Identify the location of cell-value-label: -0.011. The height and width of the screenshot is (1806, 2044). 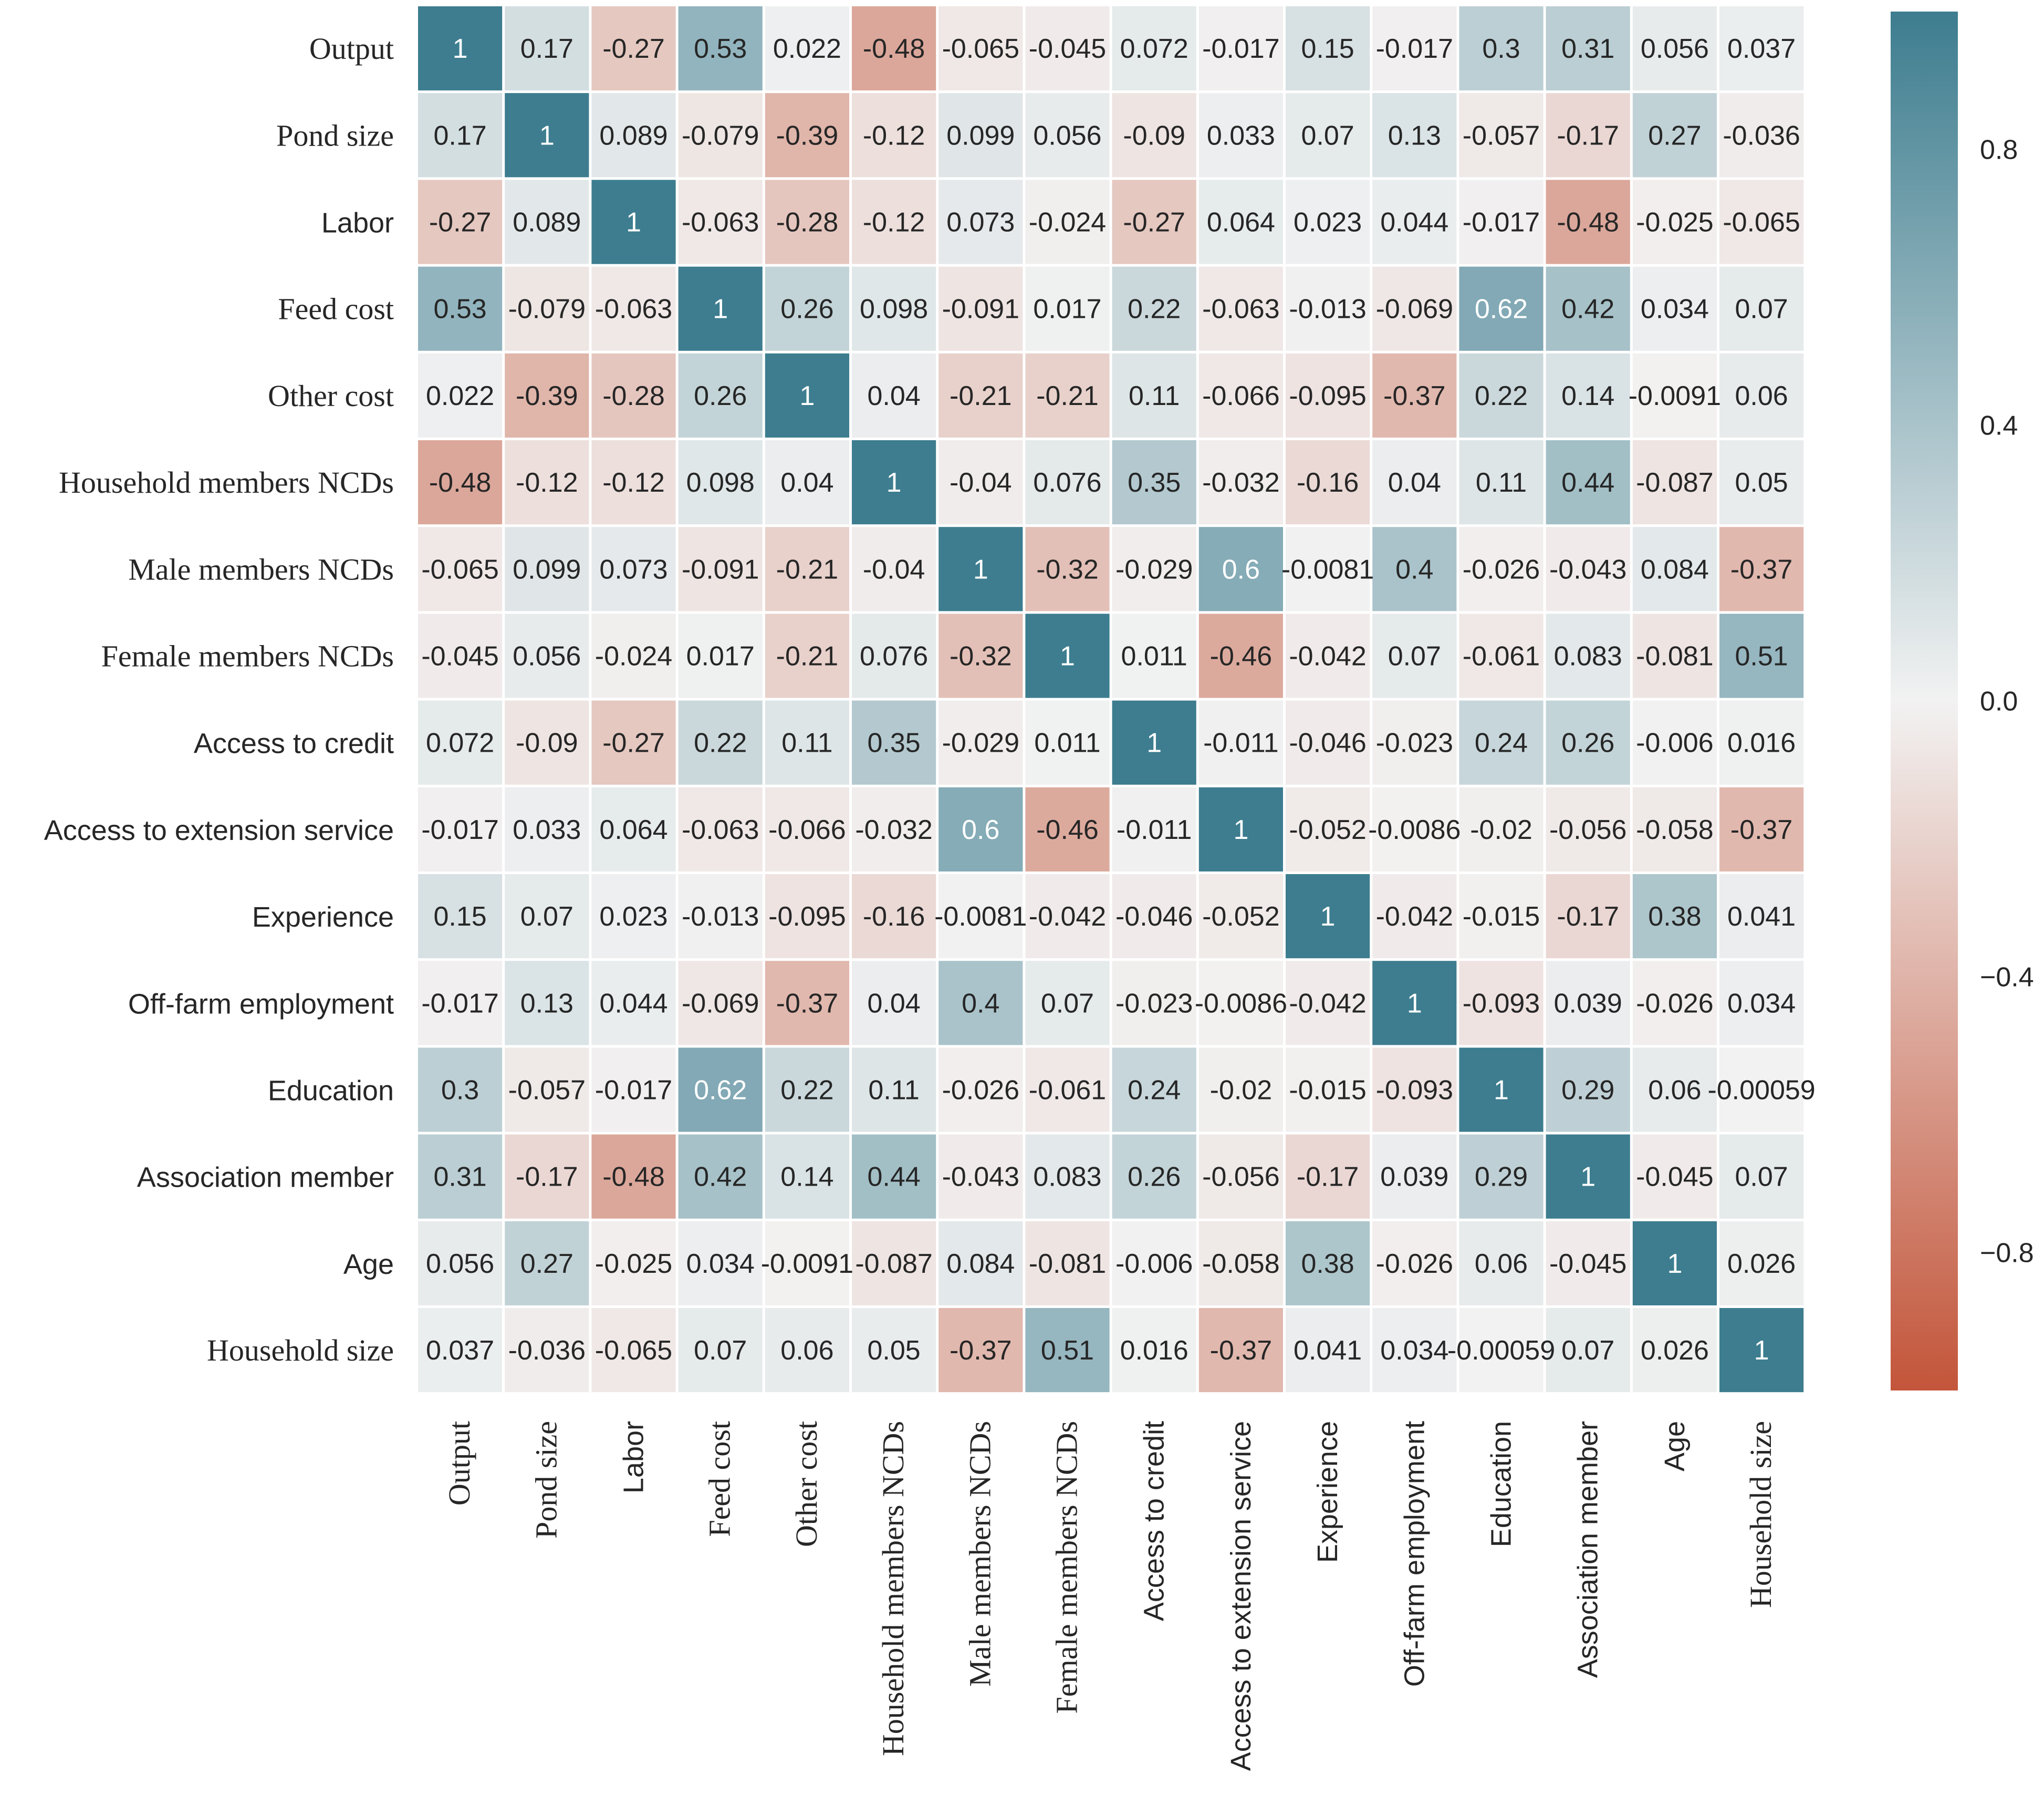
(1154, 830).